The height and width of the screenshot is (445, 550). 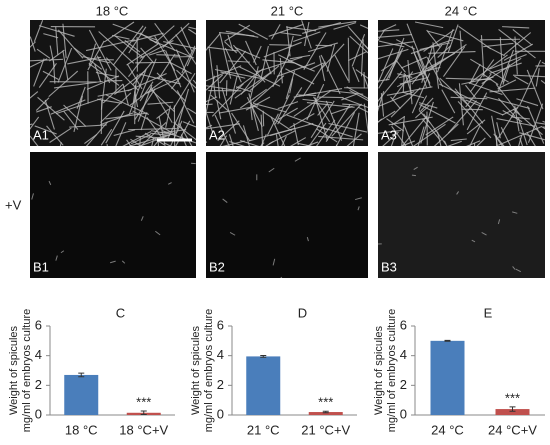 What do you see at coordinates (263, 429) in the screenshot?
I see `x-tick-label: 21 °C` at bounding box center [263, 429].